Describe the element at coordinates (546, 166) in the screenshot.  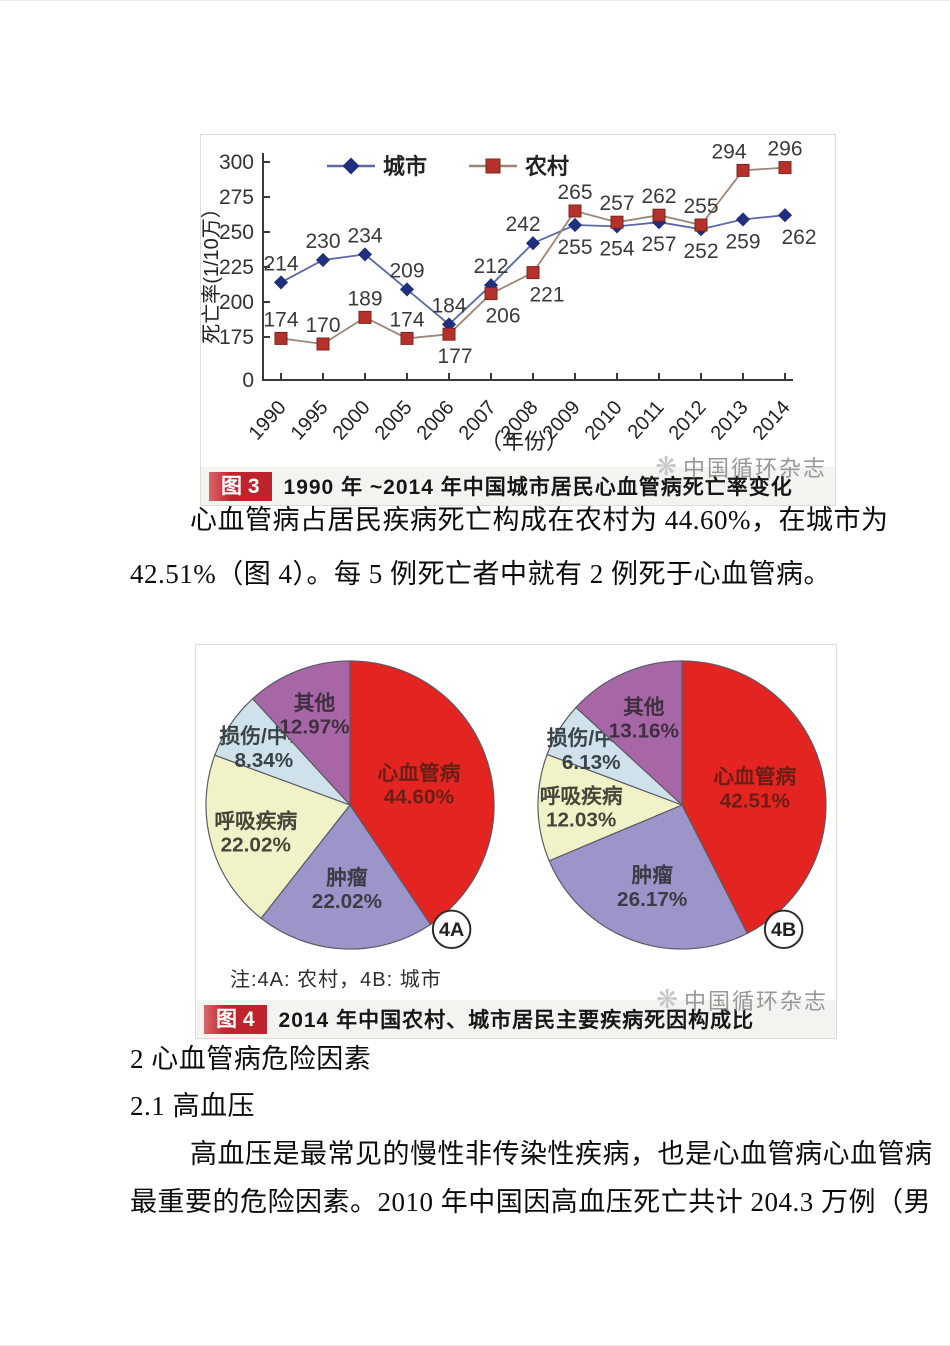
I see `svg-text: 农村` at that location.